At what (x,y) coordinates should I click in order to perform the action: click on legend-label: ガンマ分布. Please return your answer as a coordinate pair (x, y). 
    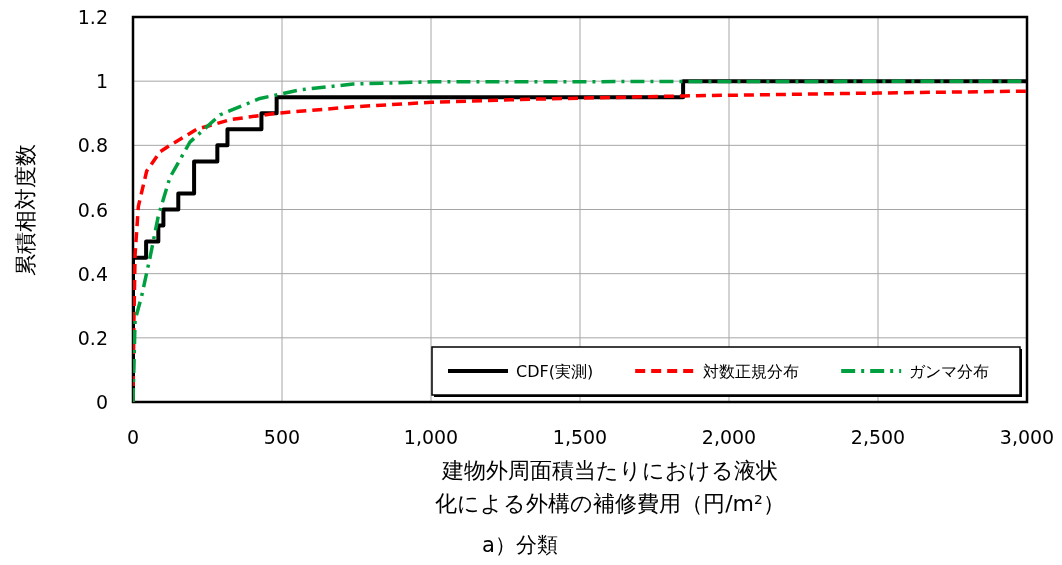
    Looking at the image, I should click on (949, 371).